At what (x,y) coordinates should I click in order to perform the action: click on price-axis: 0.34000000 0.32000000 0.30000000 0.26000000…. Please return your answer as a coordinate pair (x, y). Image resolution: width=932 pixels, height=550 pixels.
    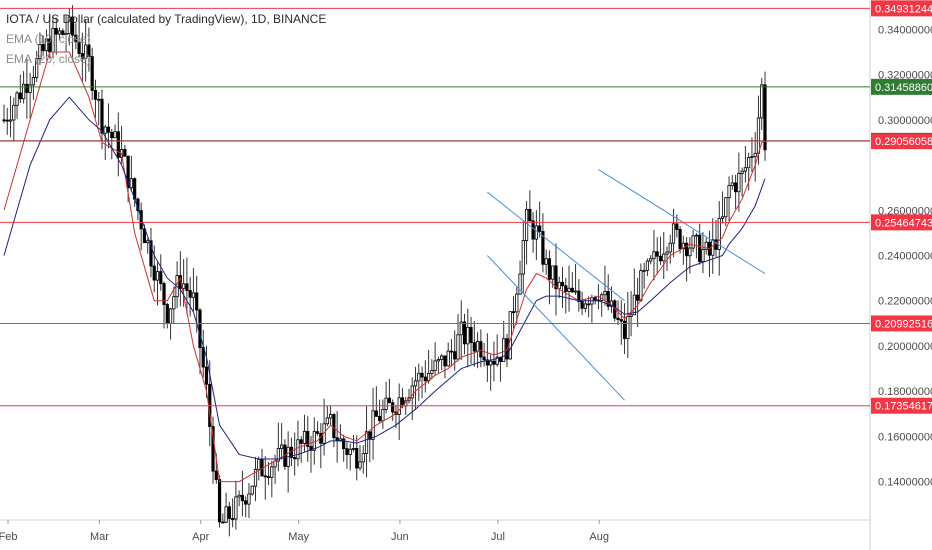
    Looking at the image, I should click on (905, 256).